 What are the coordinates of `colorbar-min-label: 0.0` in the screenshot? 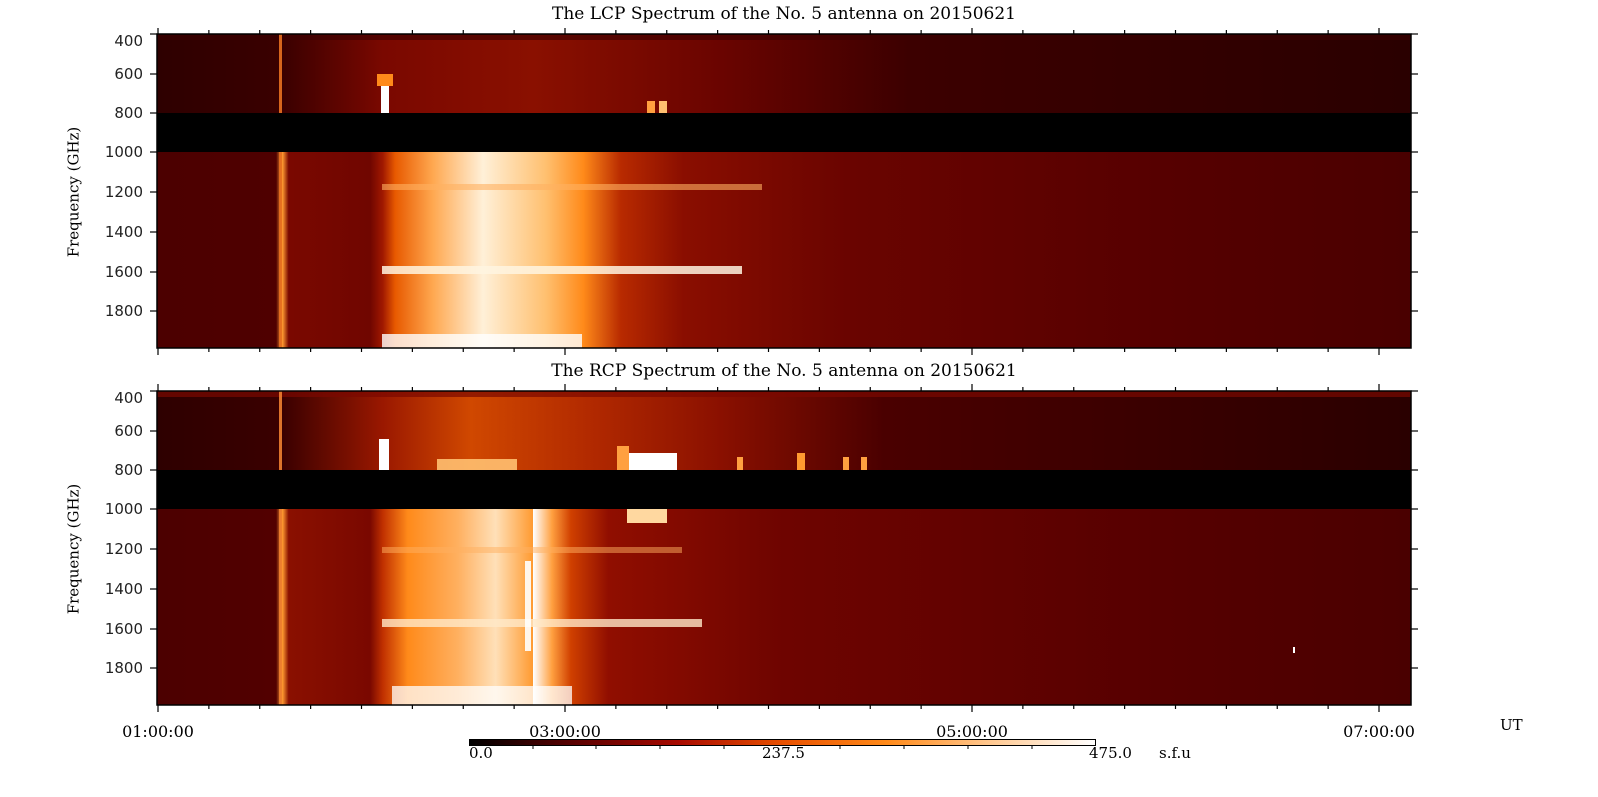 It's located at (481, 753).